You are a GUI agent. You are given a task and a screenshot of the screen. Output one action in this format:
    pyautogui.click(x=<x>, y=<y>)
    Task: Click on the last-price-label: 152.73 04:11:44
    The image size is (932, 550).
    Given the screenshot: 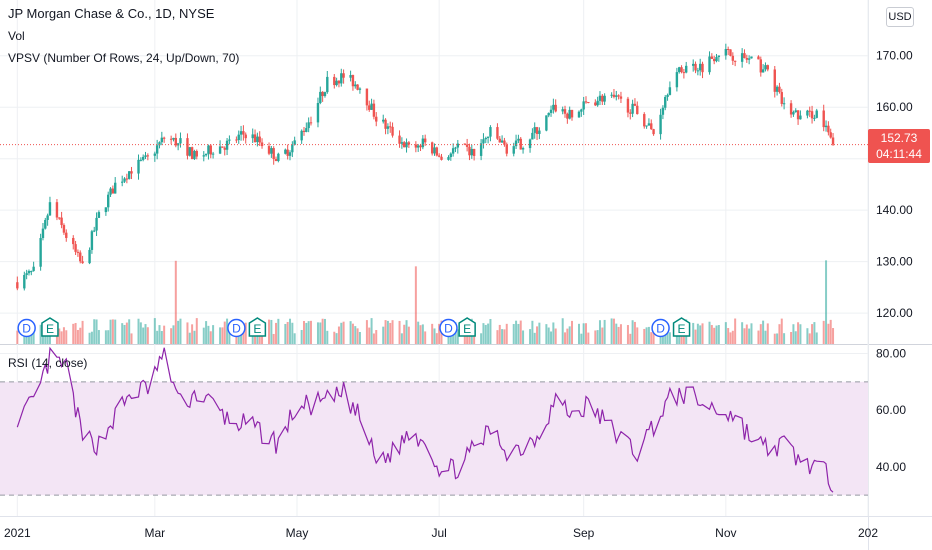 What is the action you would take?
    pyautogui.click(x=899, y=146)
    